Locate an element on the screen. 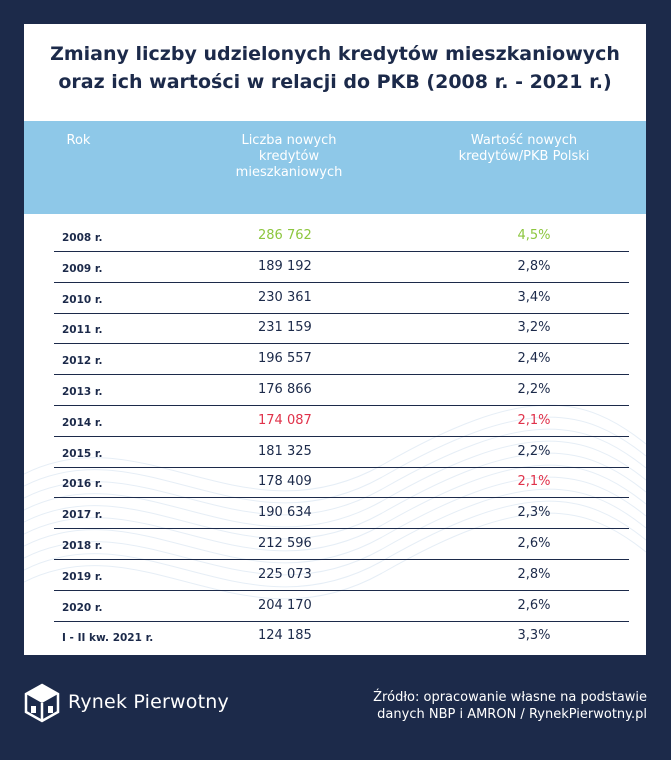  cell-count: 204 170 is located at coordinates (285, 605).